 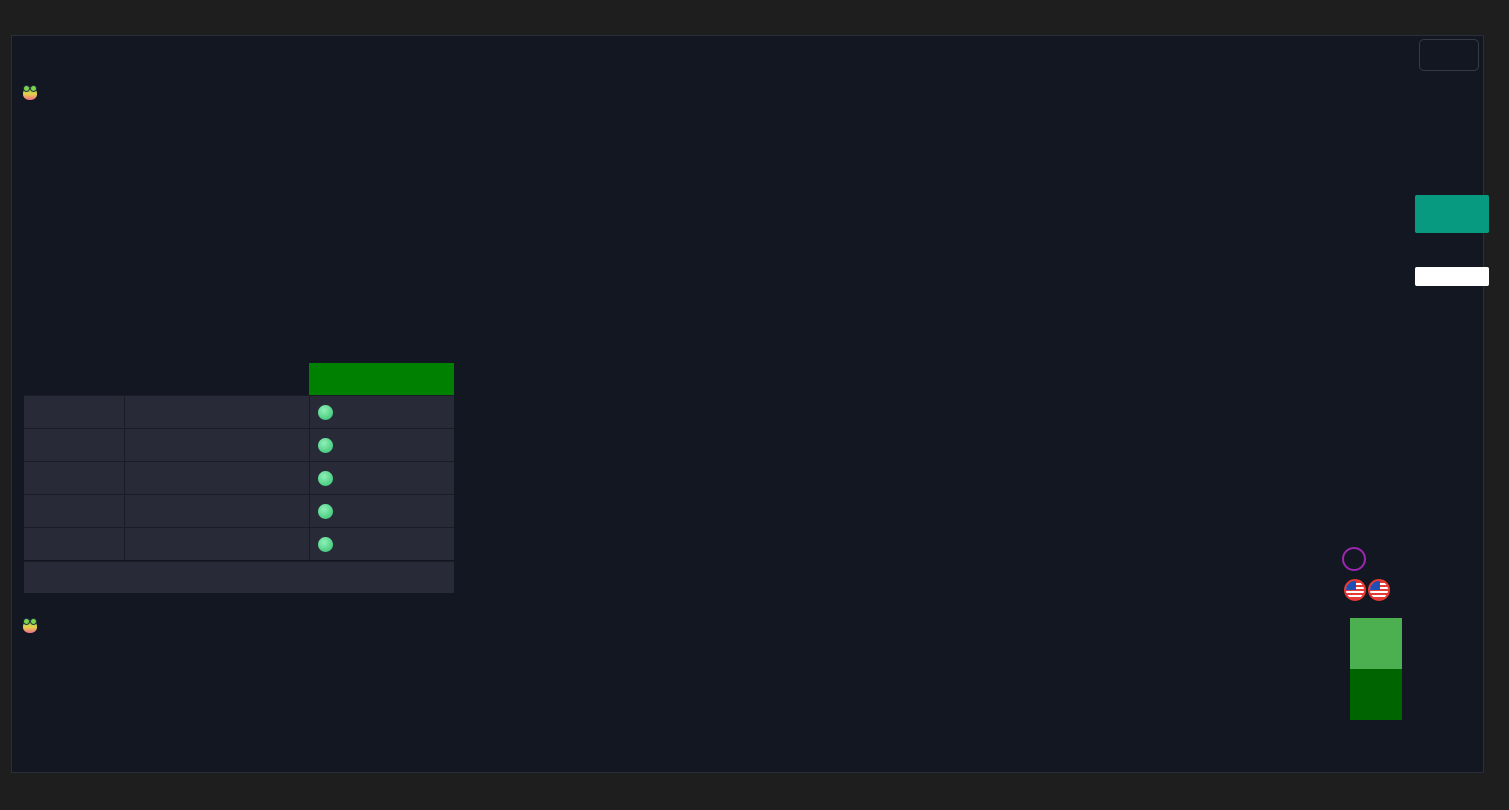 I want to click on table-header, so click(x=239, y=379).